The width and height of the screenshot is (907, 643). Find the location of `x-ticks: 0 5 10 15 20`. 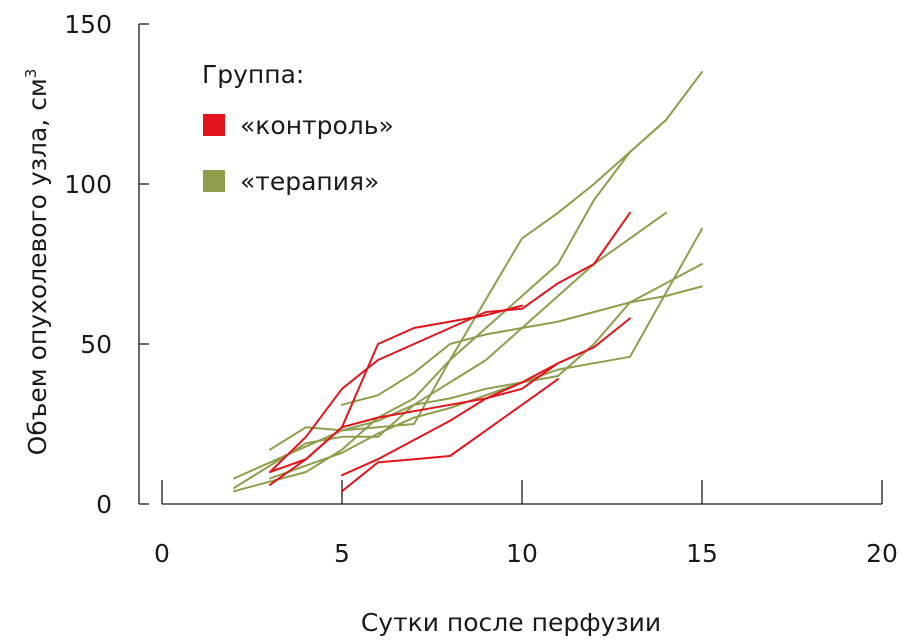

x-ticks: 0 5 10 15 20 is located at coordinates (526, 524).